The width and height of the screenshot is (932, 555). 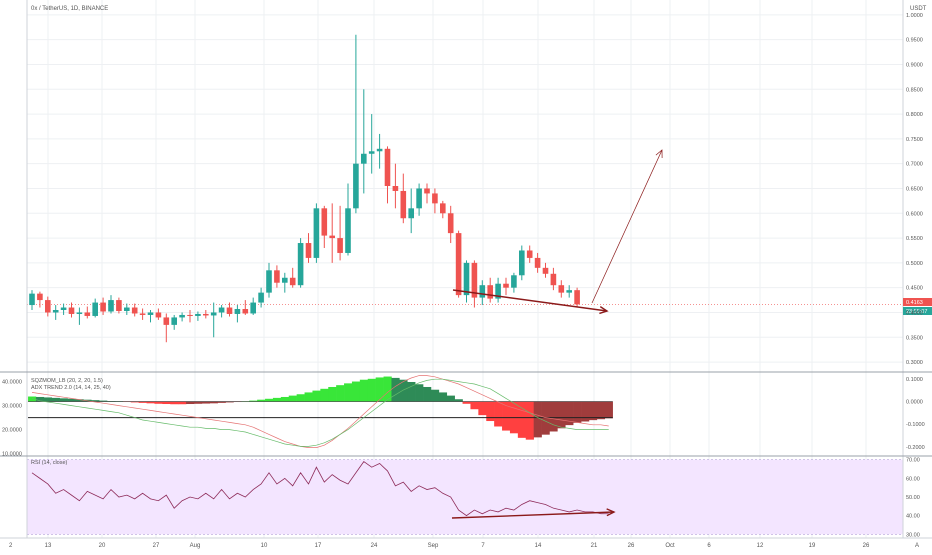 I want to click on adx-legend: ADX TREND 2.0 (14, 14, 25, 40), so click(x=71, y=388).